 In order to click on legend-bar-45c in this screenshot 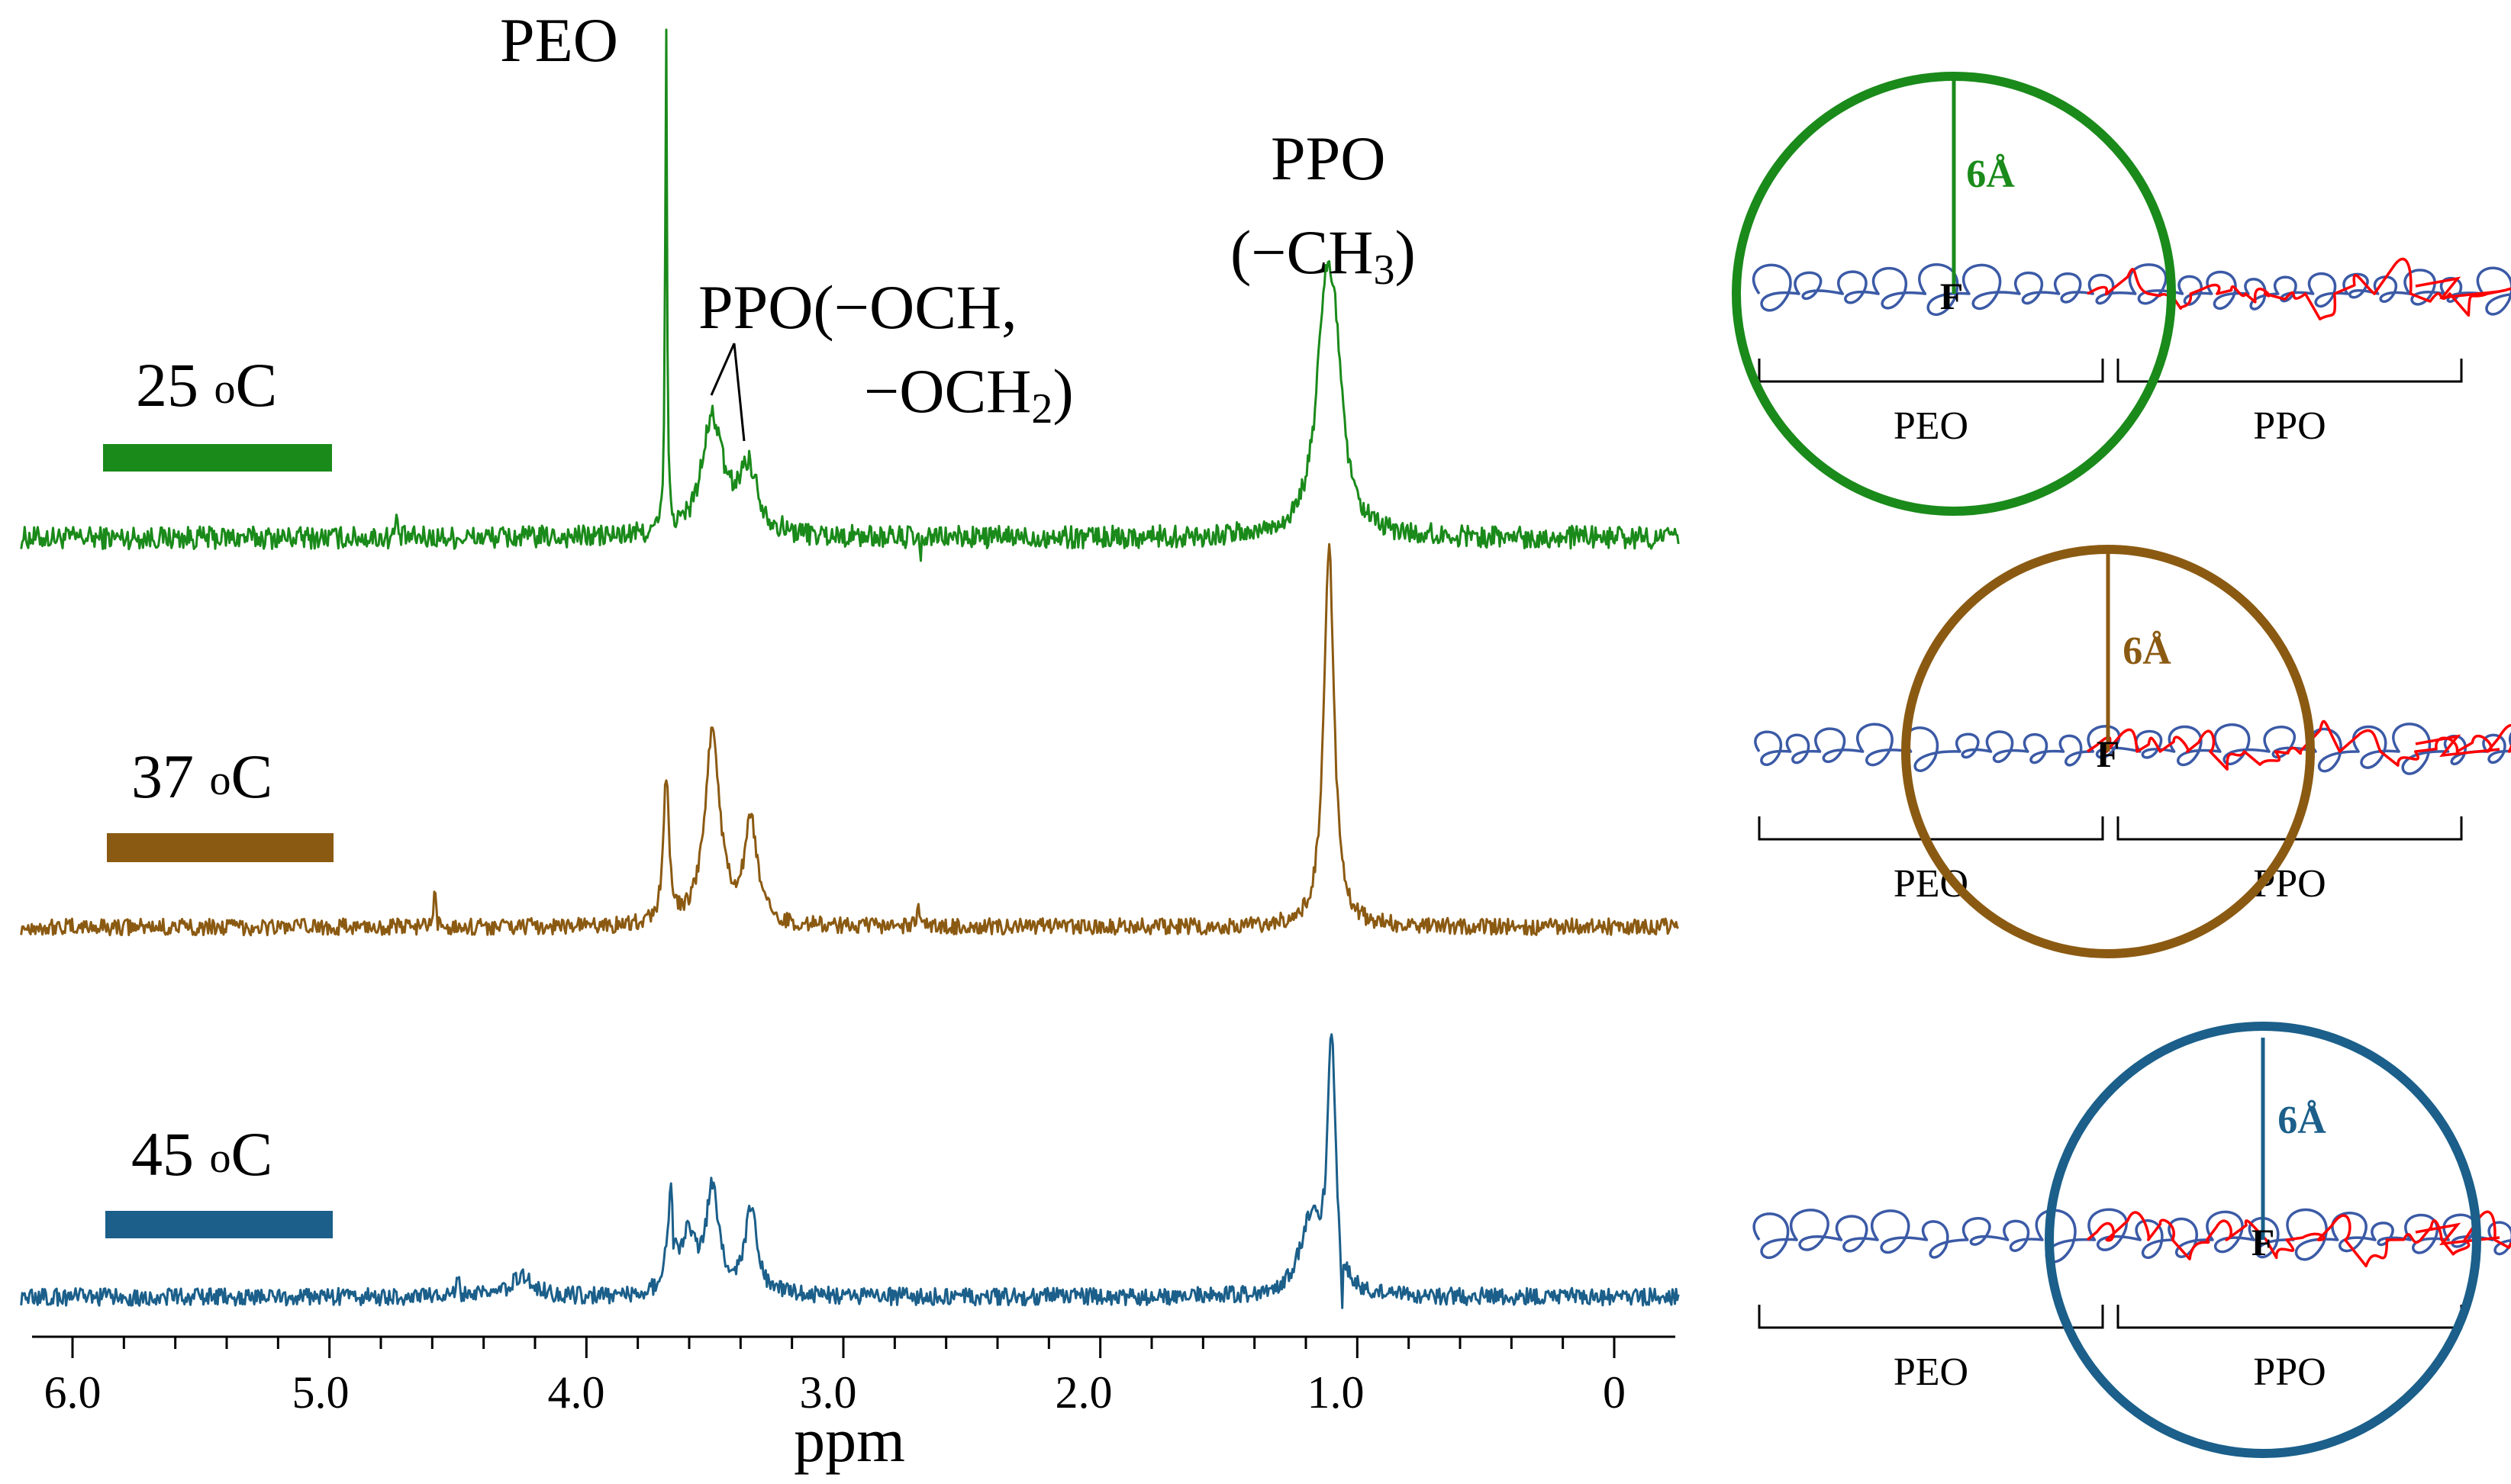, I will do `click(219, 1224)`.